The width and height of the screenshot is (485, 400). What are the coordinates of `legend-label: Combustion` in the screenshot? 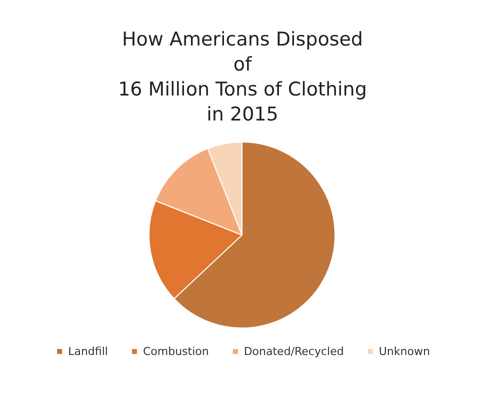 It's located at (175, 351).